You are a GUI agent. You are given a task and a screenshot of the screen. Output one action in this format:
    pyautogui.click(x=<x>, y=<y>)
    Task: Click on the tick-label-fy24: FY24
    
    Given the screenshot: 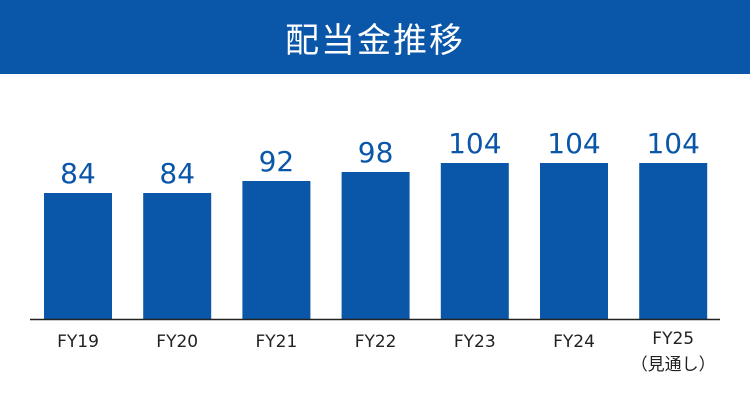 What is the action you would take?
    pyautogui.click(x=574, y=342)
    